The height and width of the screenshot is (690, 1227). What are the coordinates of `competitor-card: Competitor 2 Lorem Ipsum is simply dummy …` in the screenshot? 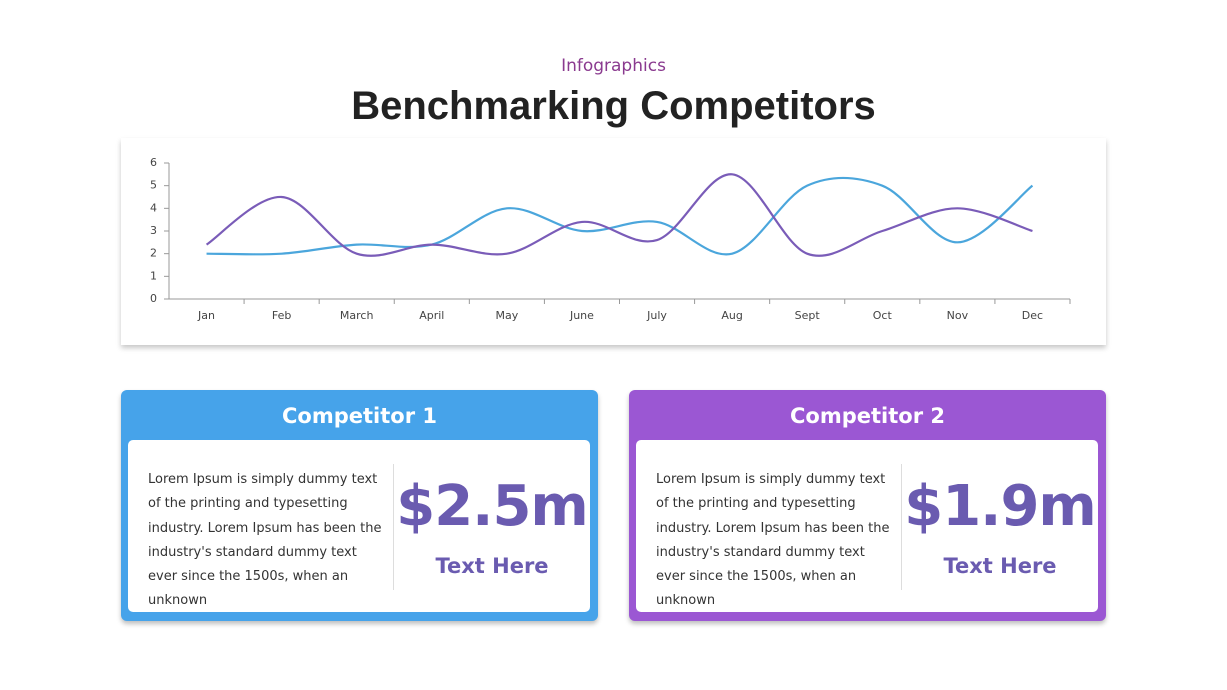 It's located at (867, 505).